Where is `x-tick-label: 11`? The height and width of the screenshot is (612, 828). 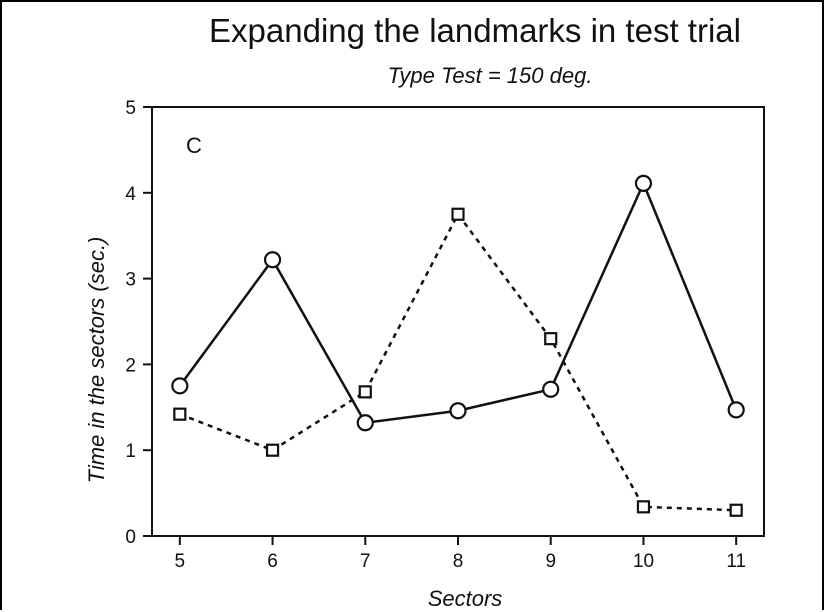
x-tick-label: 11 is located at coordinates (736, 561).